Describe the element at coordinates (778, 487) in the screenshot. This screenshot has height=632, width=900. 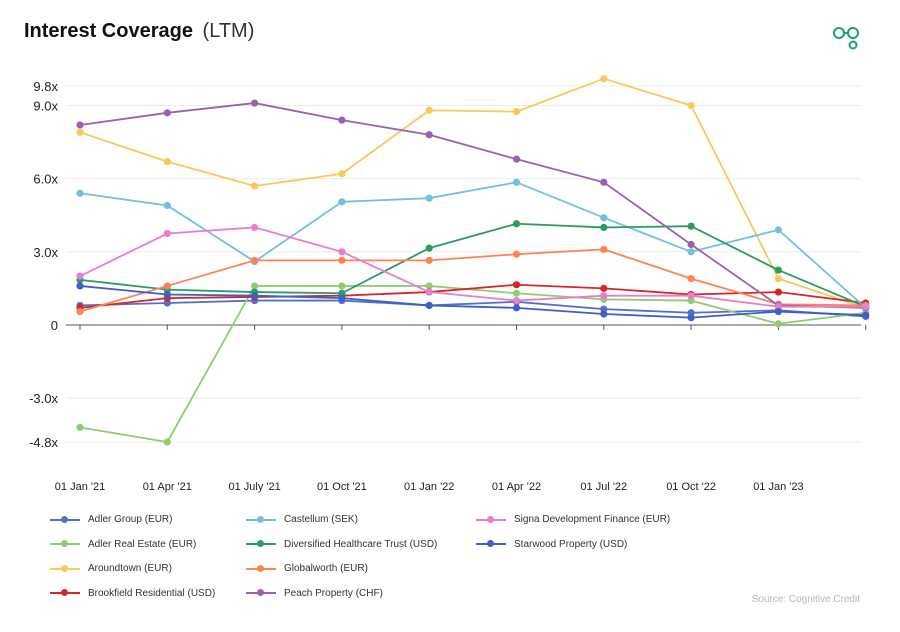
I see `x-tick-label: 01 Jan '23` at that location.